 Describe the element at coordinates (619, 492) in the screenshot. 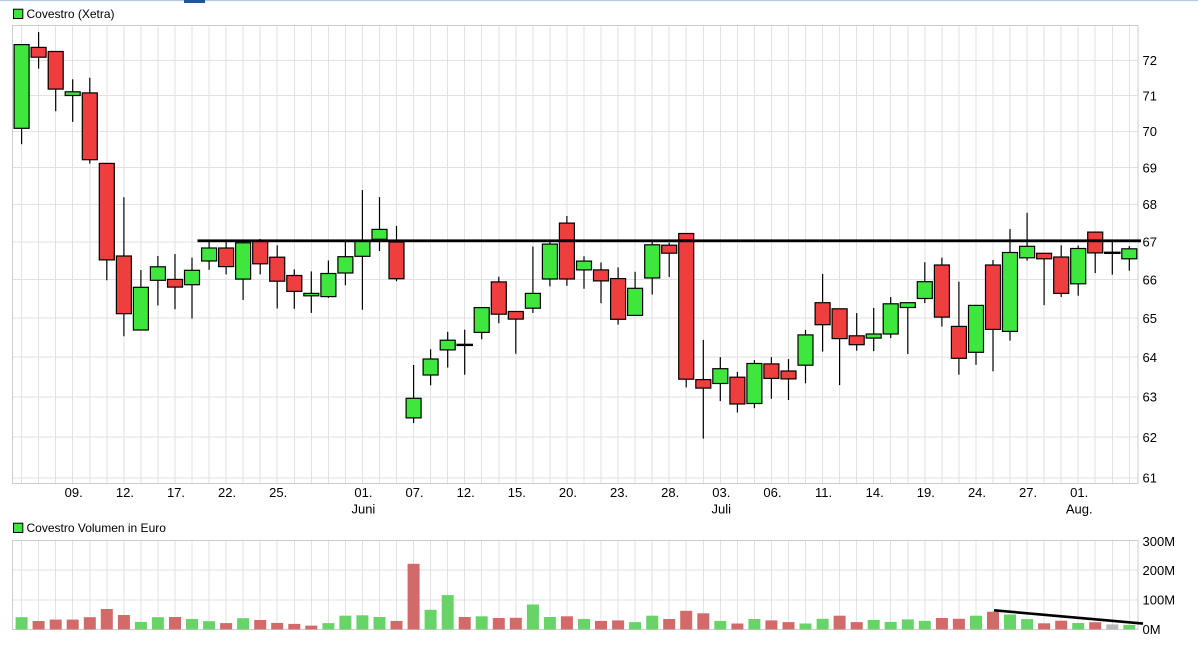

I see `svg-text: 23.` at that location.